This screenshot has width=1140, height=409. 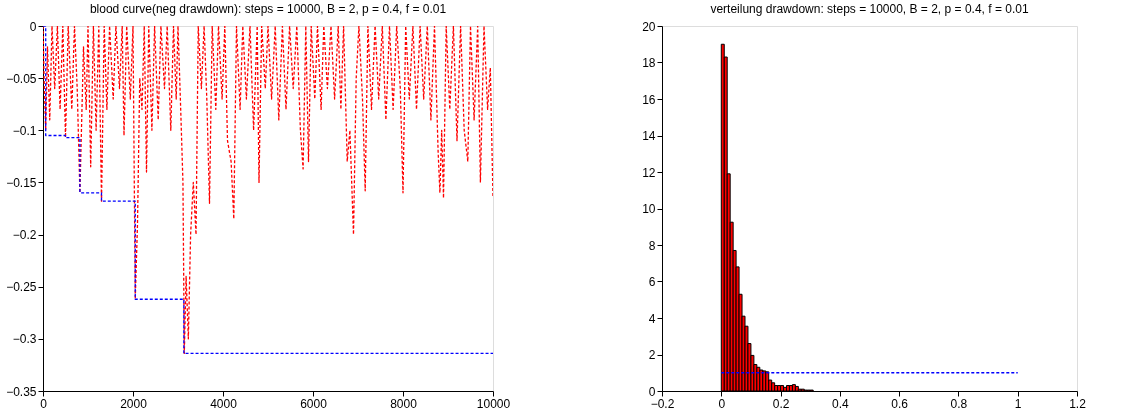 What do you see at coordinates (649, 63) in the screenshot?
I see `y-tick-label: 18` at bounding box center [649, 63].